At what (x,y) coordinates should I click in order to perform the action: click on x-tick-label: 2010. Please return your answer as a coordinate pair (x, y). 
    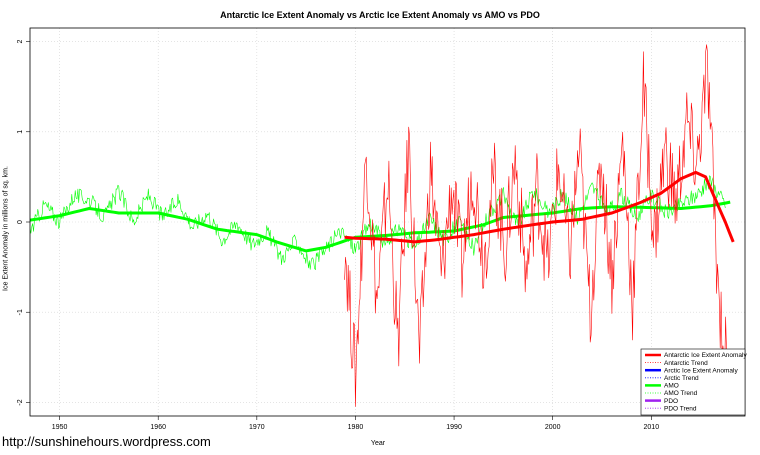
    Looking at the image, I should click on (652, 427).